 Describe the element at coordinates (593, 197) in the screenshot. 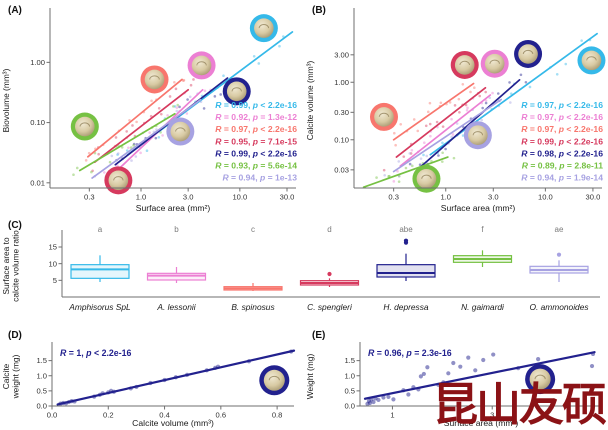

I see `tick-label: 30.0` at that location.